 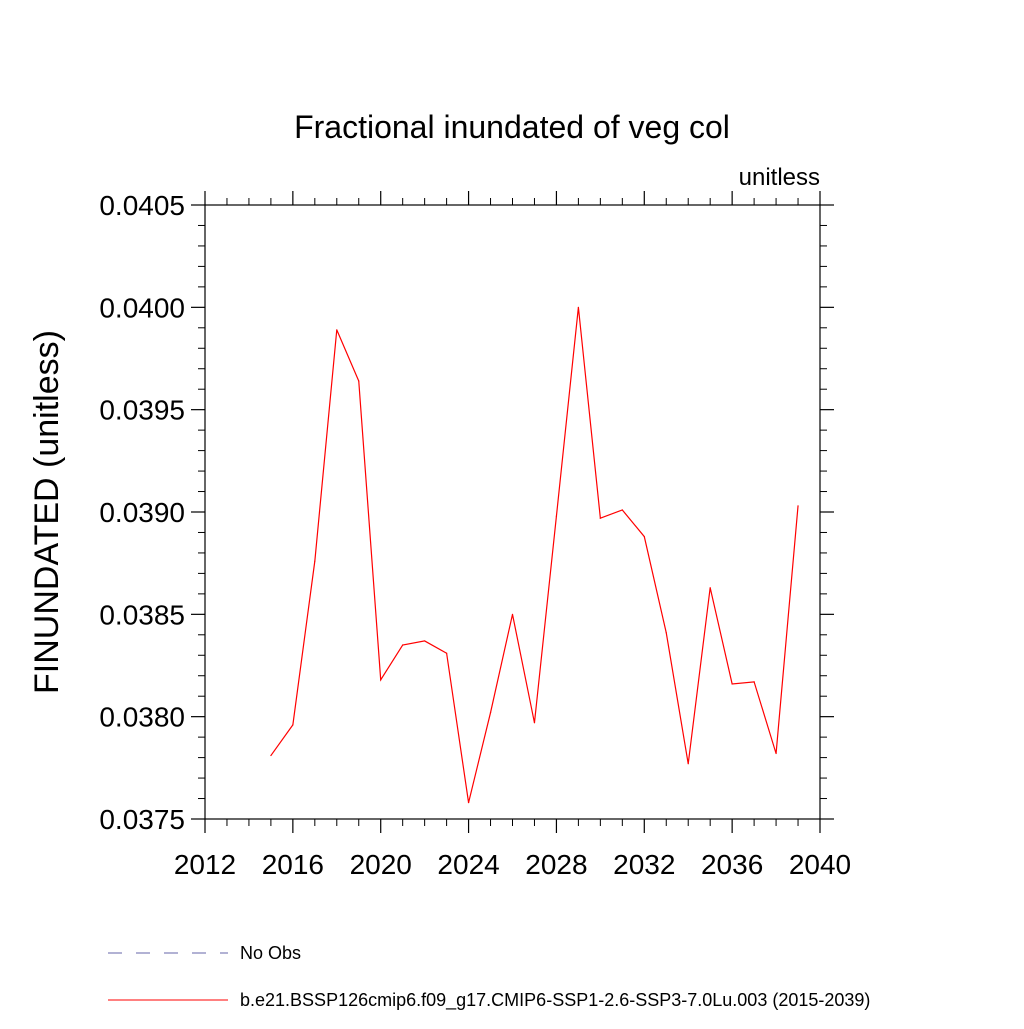 I want to click on y-tick-label: 0.0385, so click(x=142, y=614).